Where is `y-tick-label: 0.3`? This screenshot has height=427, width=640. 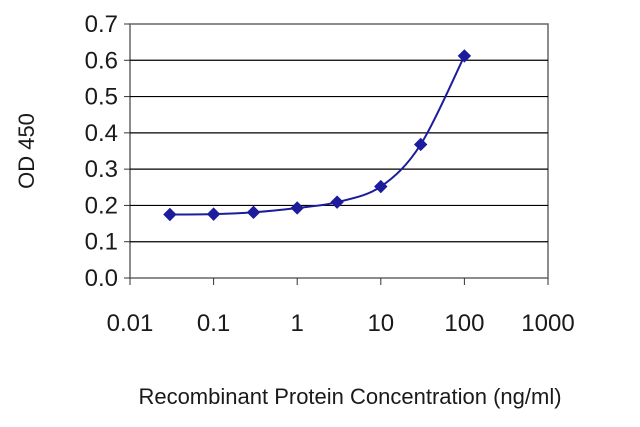
y-tick-label: 0.3 is located at coordinates (101, 169).